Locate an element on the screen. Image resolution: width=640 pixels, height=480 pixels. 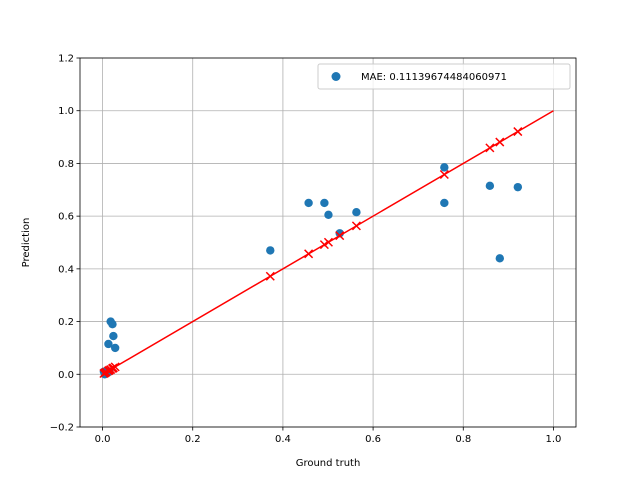
y-tick-label: 0.0 is located at coordinates (66, 375).